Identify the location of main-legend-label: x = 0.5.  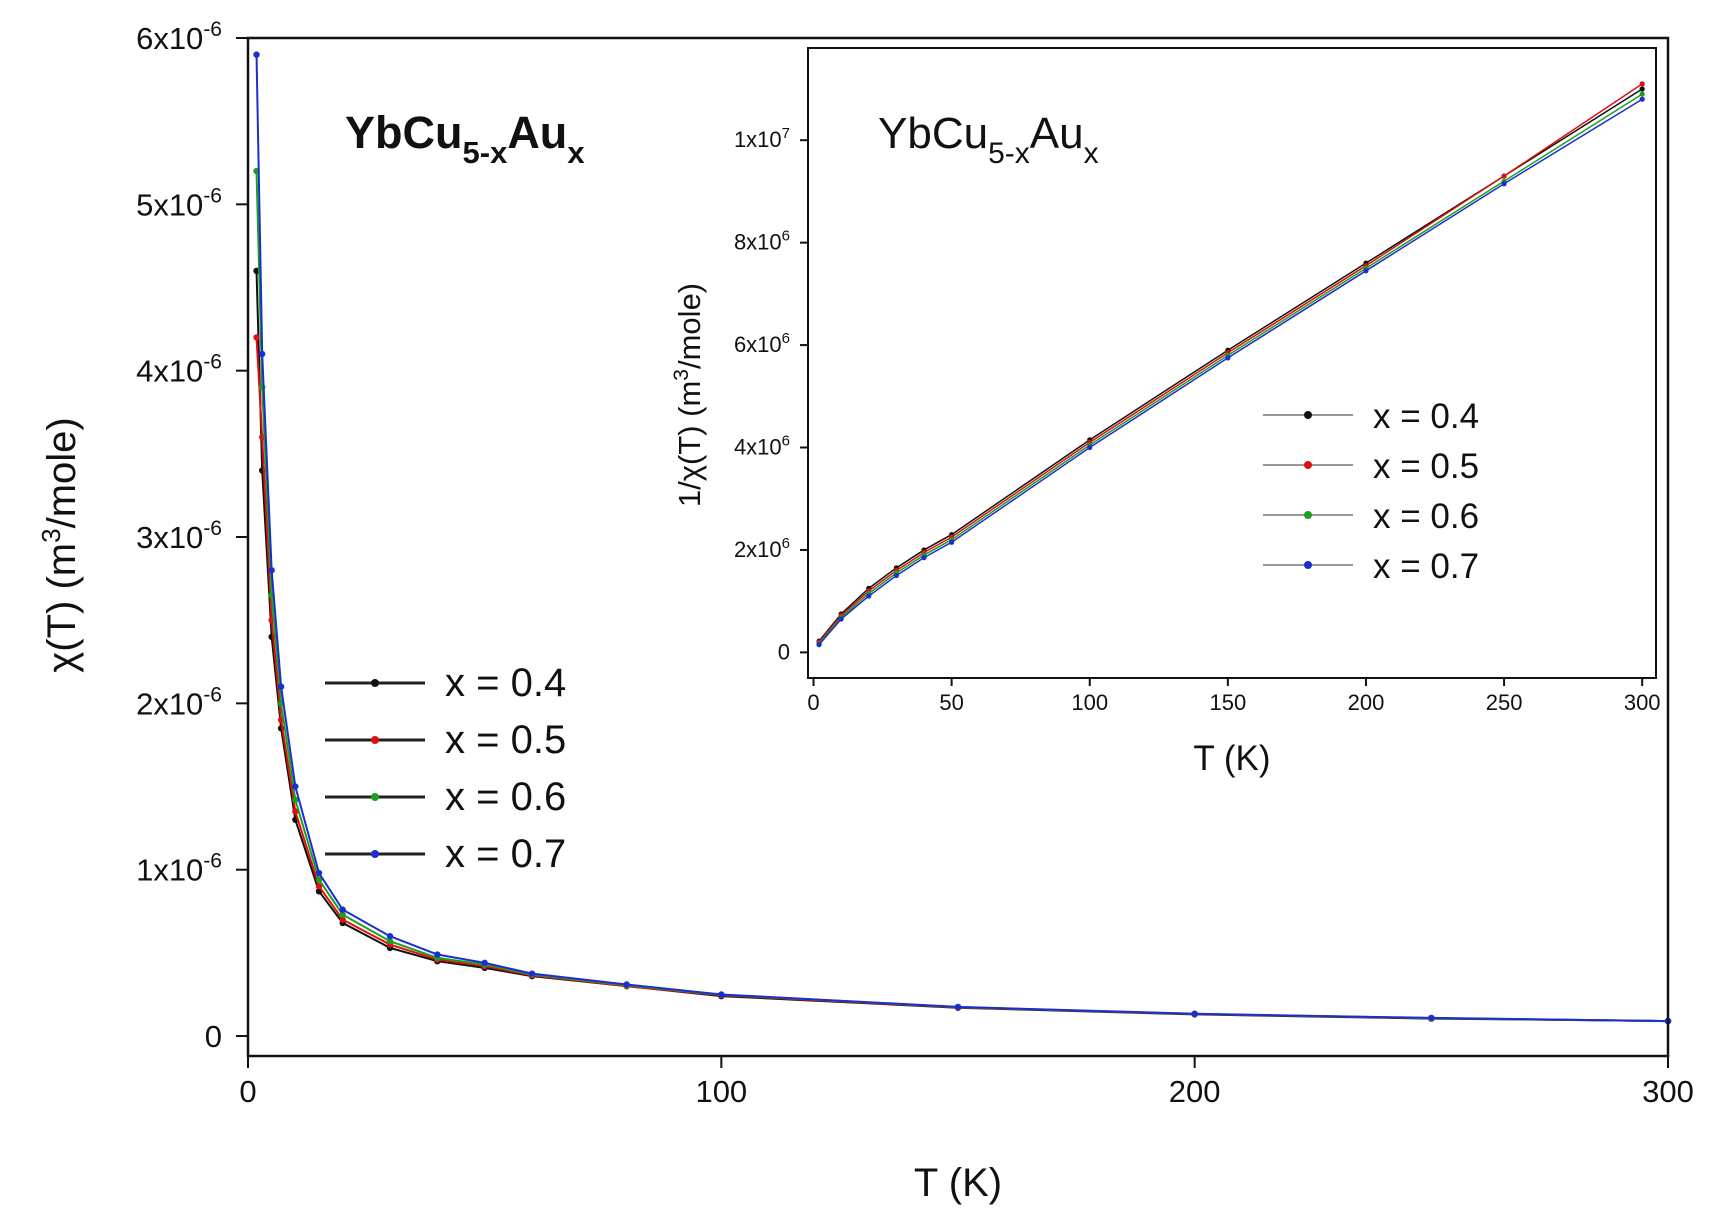
(505, 740).